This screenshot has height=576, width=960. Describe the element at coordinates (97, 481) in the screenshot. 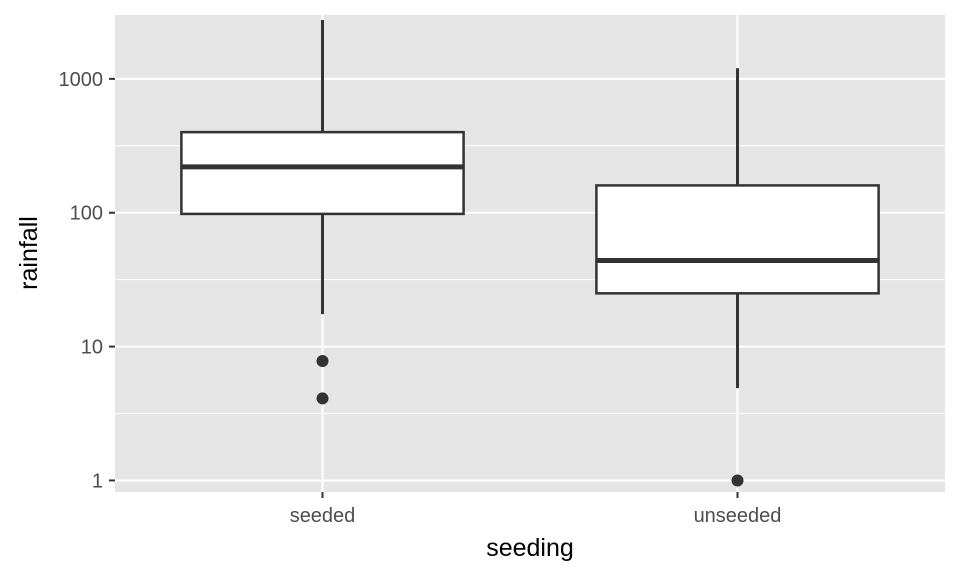

I see `y-tick-label: 1` at that location.